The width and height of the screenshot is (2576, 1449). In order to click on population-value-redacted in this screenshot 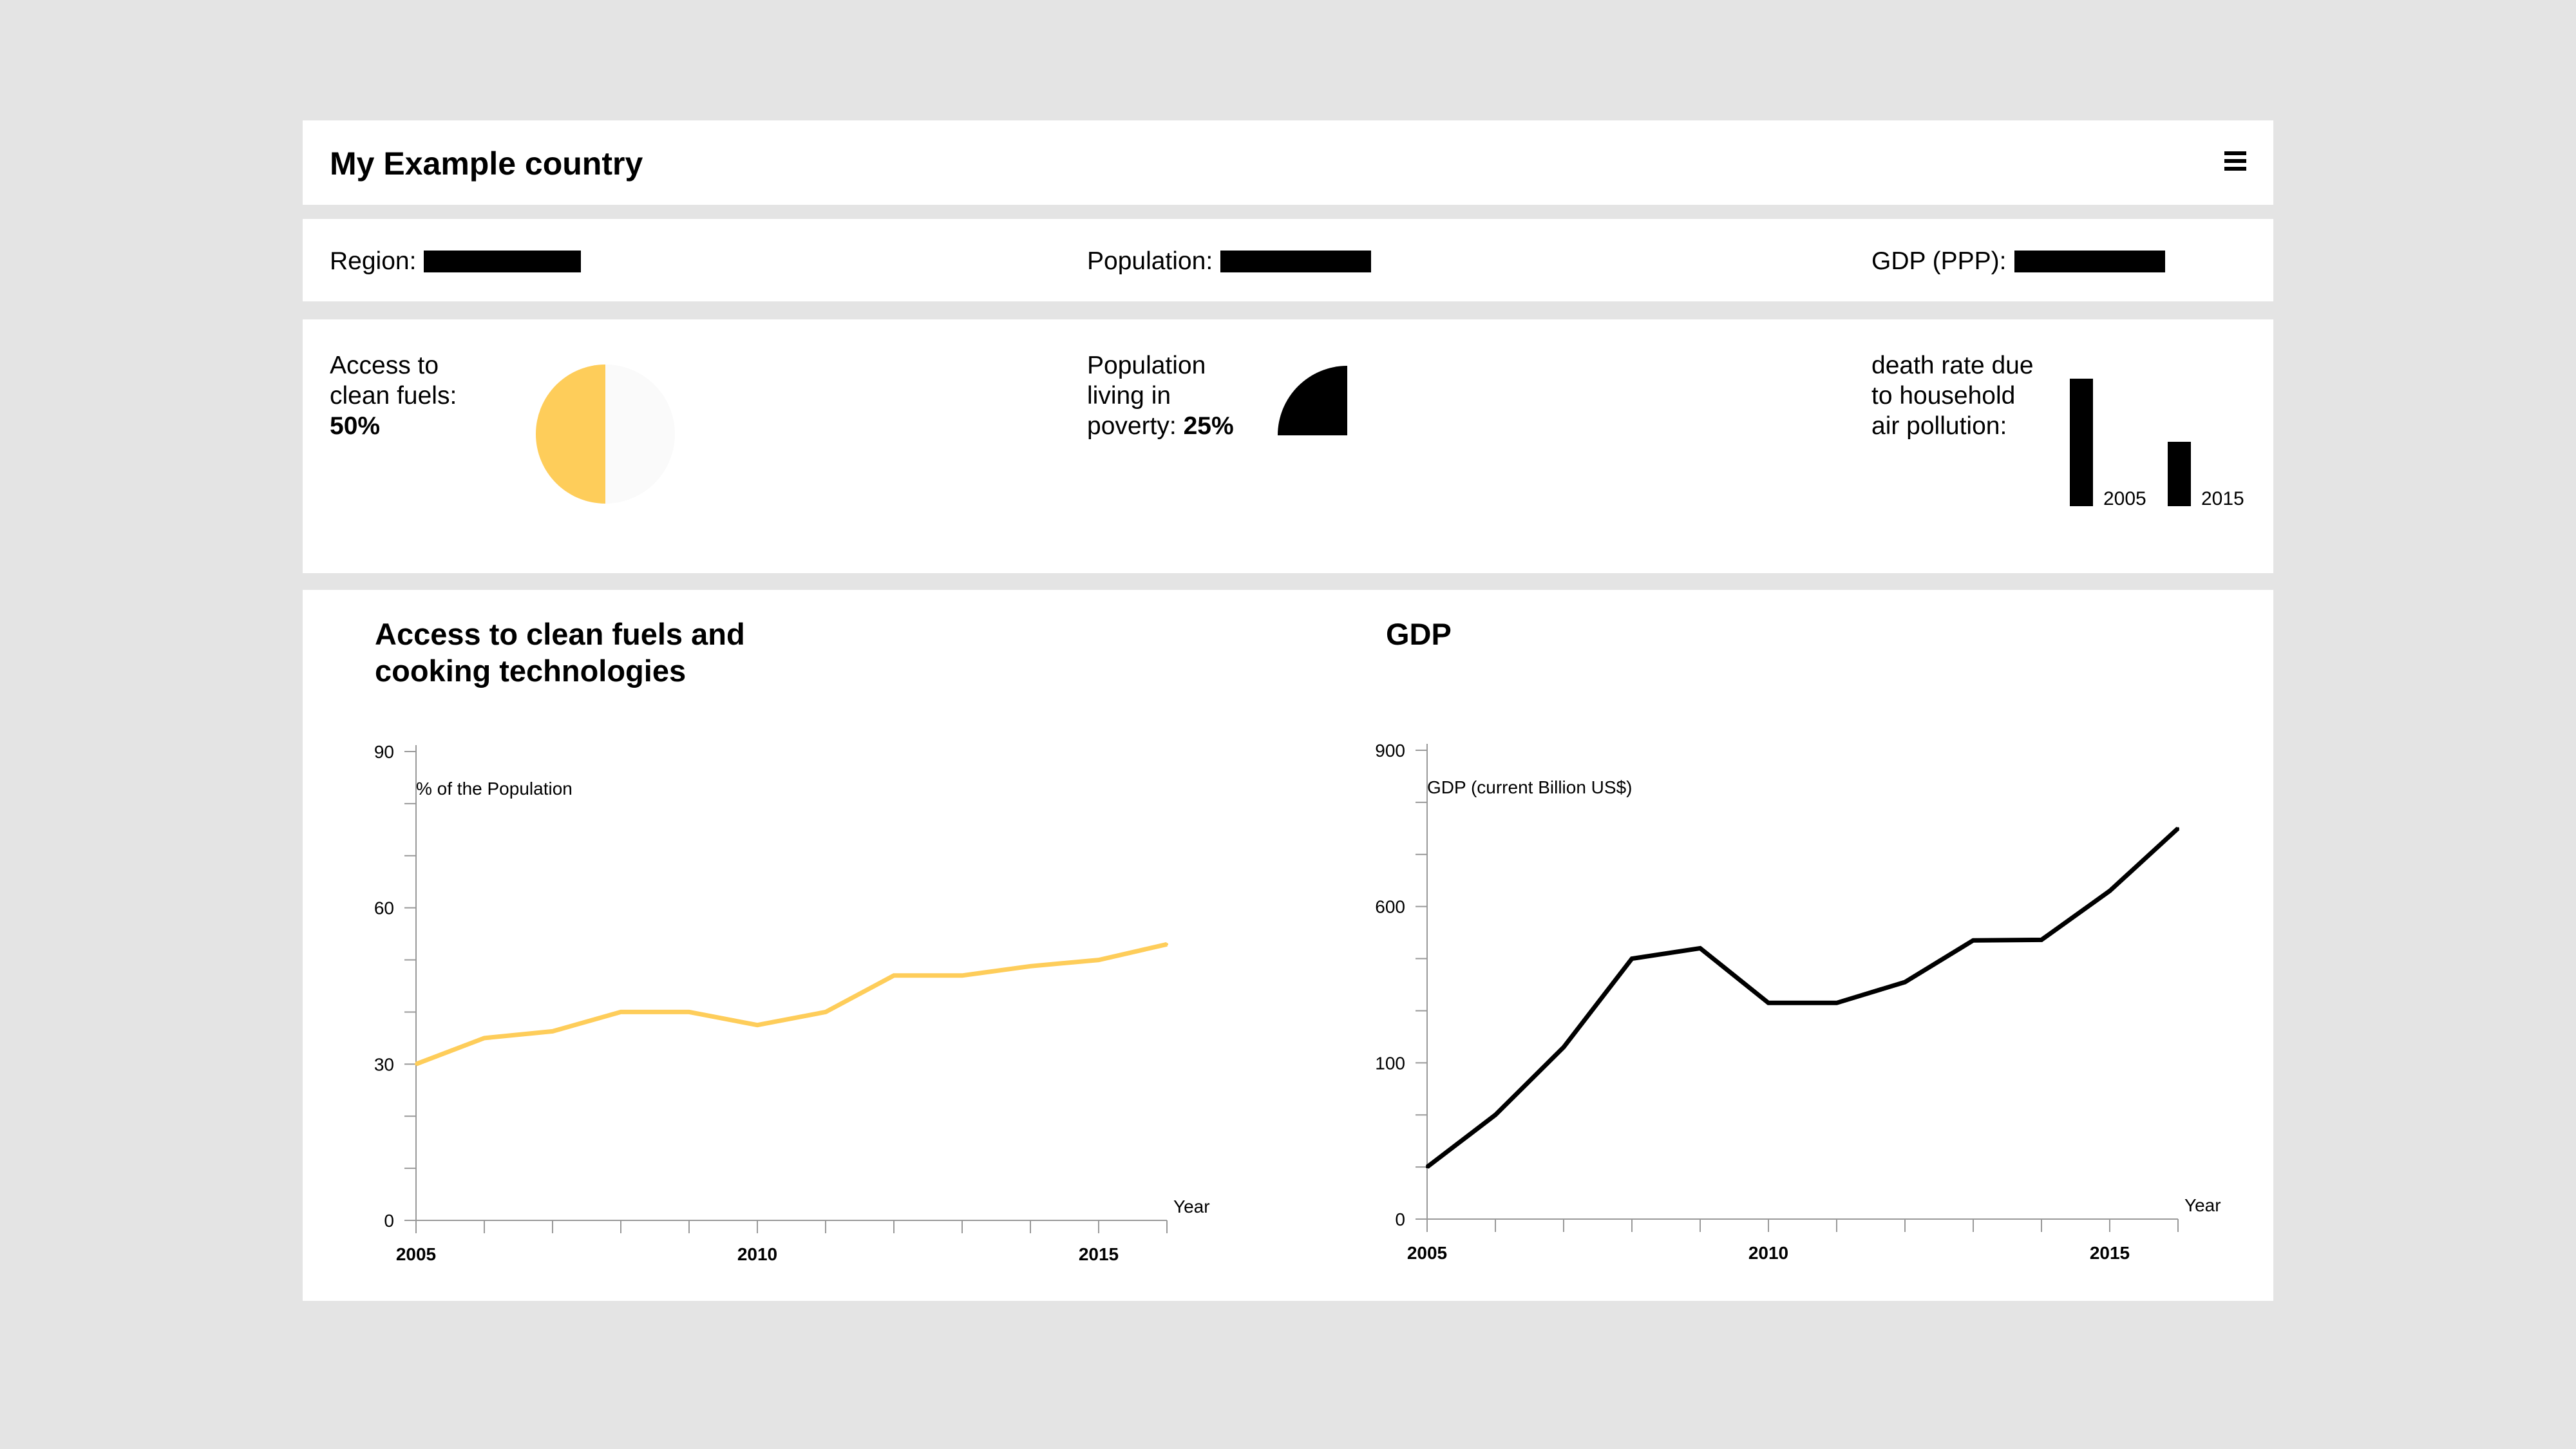, I will do `click(1296, 261)`.